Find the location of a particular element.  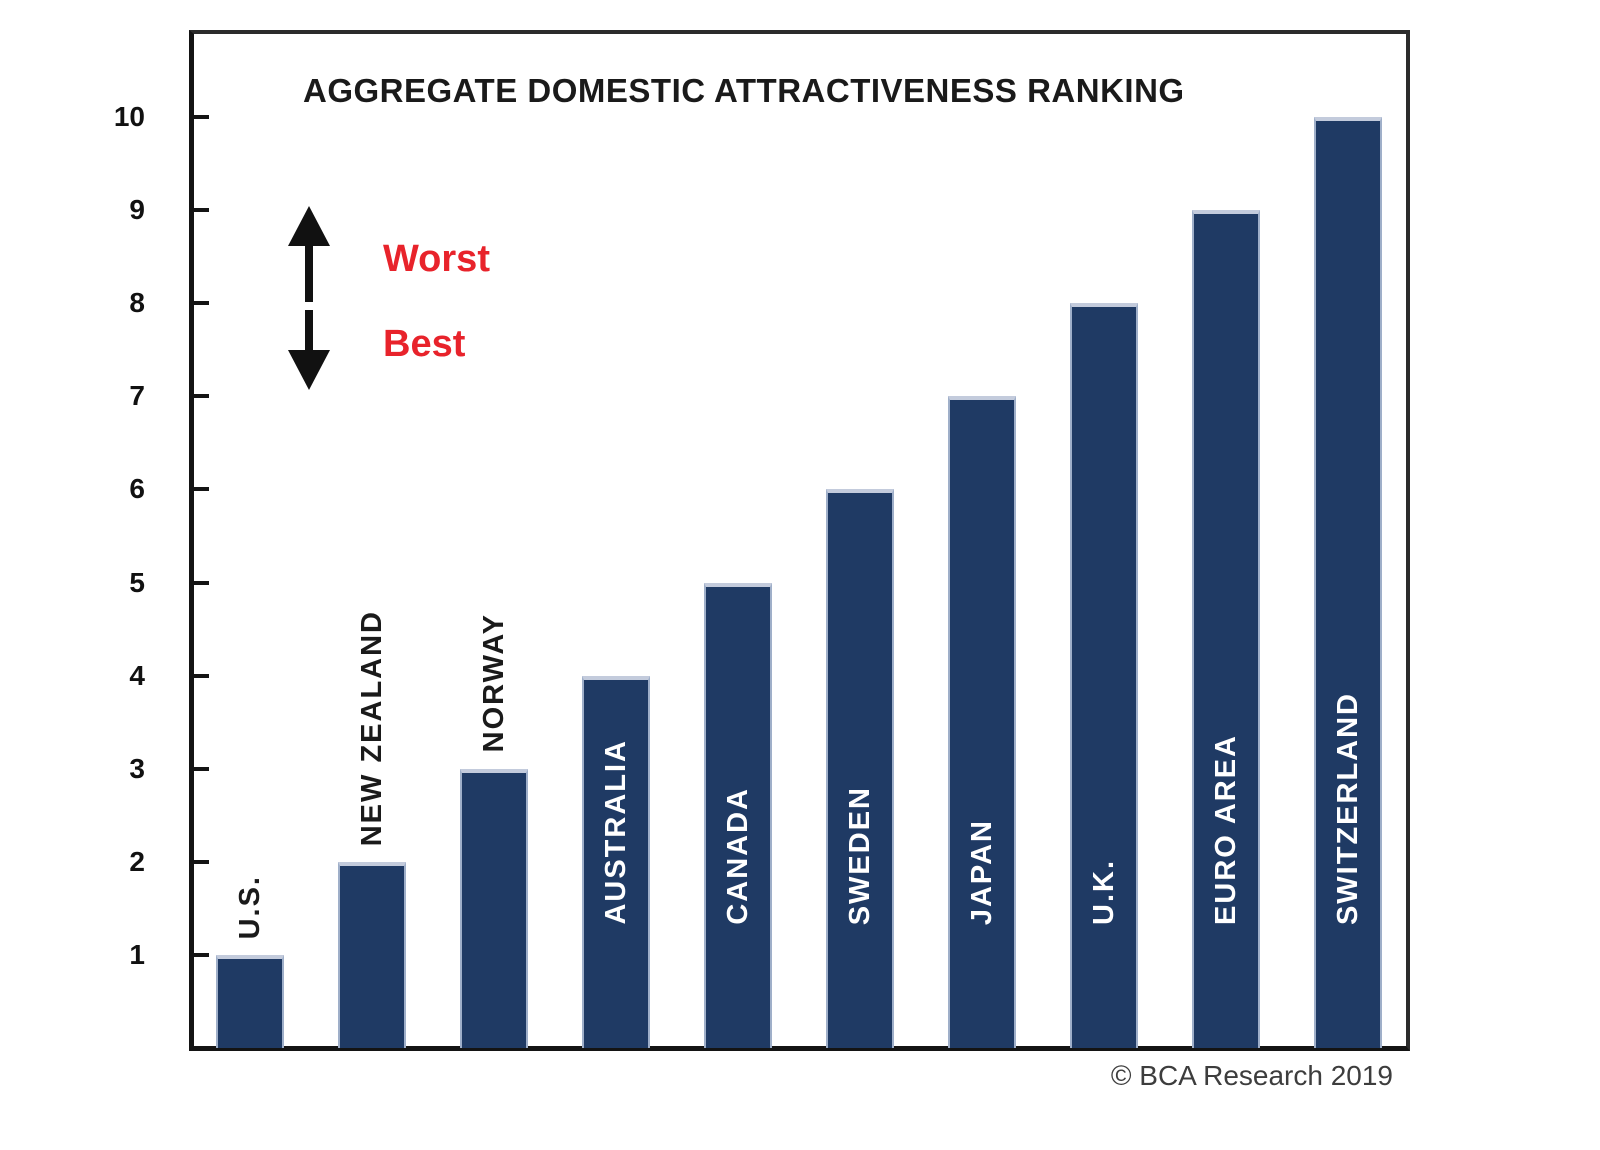

y-axis-tick-label: 3 is located at coordinates (137, 768).